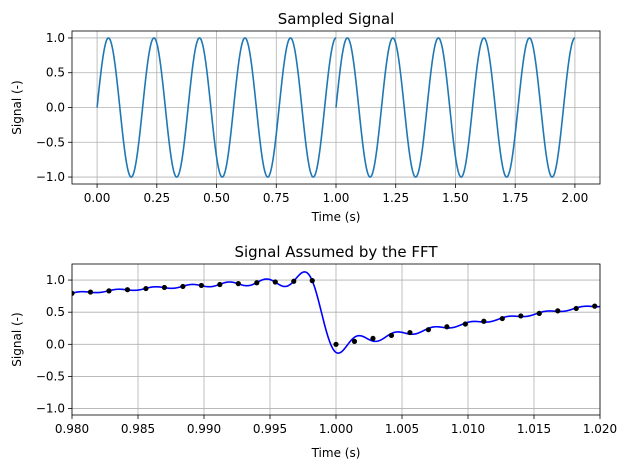 This screenshot has width=630, height=469. What do you see at coordinates (395, 198) in the screenshot?
I see `x-tick-label: 1.25` at bounding box center [395, 198].